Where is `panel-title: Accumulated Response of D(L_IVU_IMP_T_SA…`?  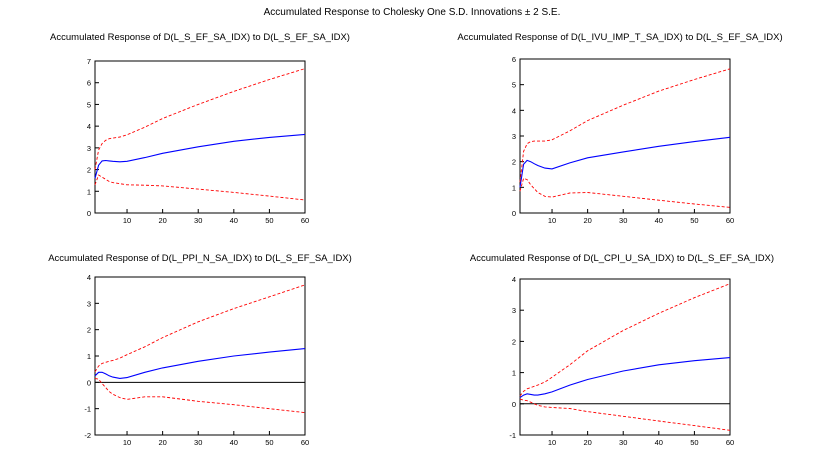
panel-title: Accumulated Response of D(L_IVU_IMP_T_SA… is located at coordinates (619, 37).